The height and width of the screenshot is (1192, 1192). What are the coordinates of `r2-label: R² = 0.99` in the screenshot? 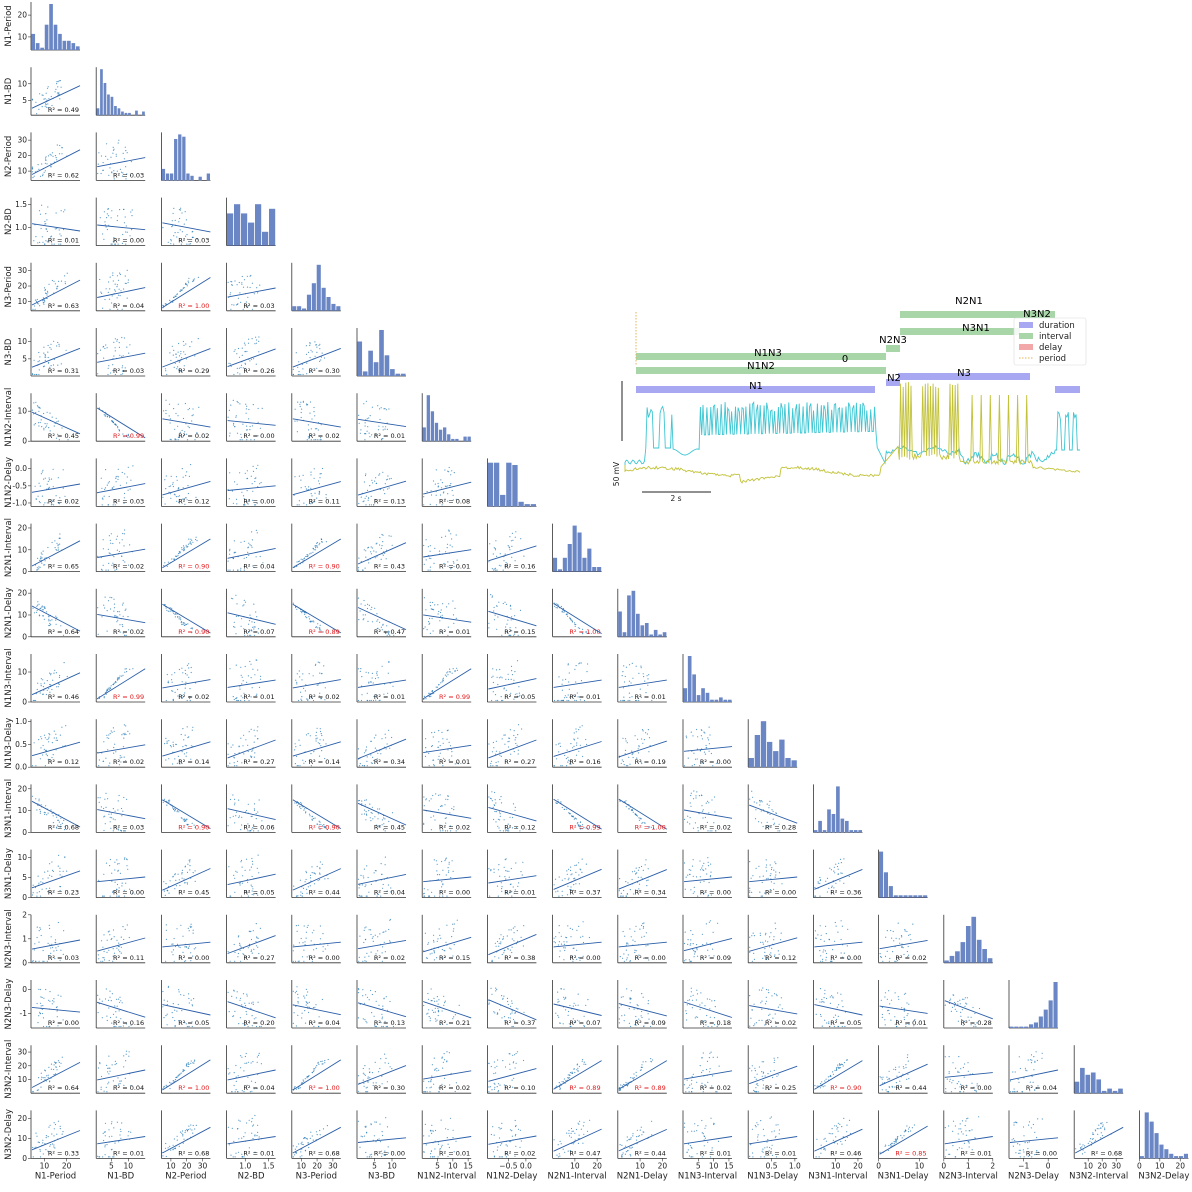 It's located at (128, 436).